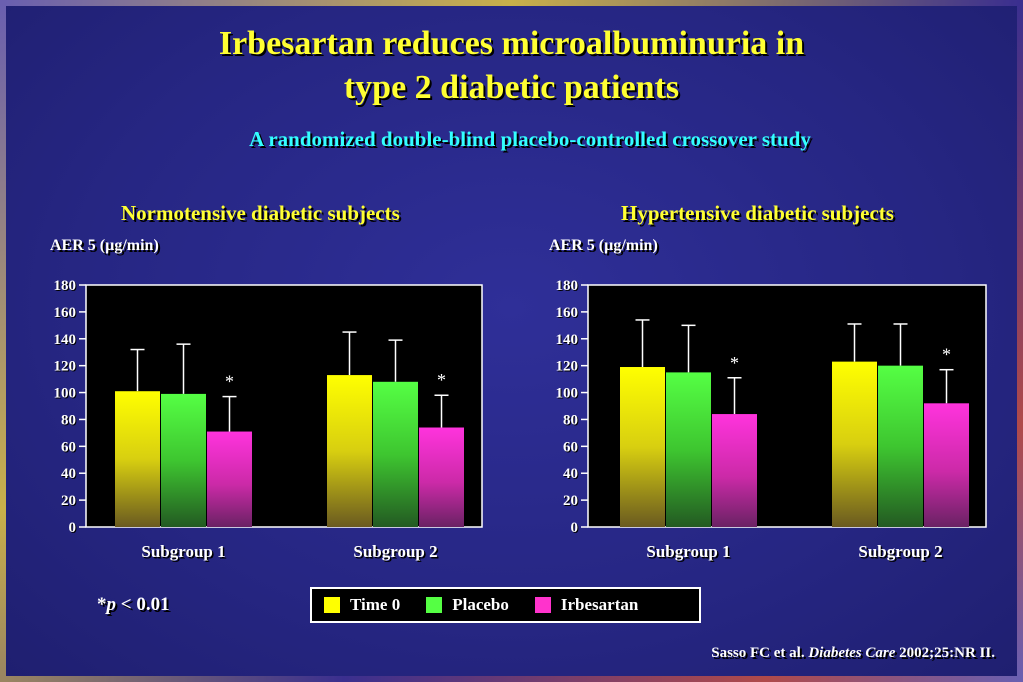 The image size is (1023, 682). Describe the element at coordinates (567, 286) in the screenshot. I see `right-y-tick-label: 180` at that location.